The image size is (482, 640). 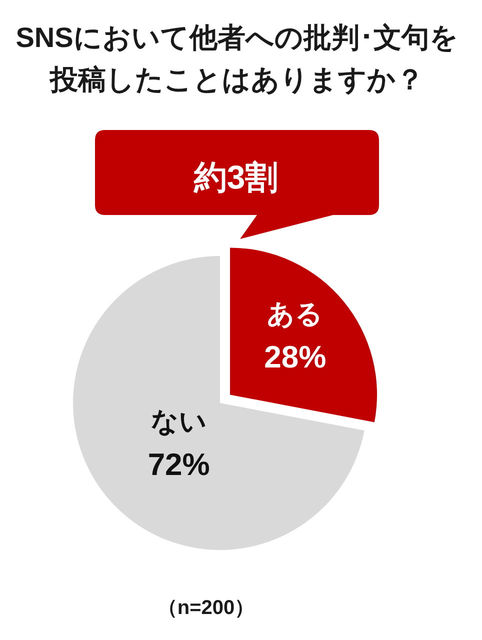 I want to click on data-label: 28%, so click(x=295, y=357).